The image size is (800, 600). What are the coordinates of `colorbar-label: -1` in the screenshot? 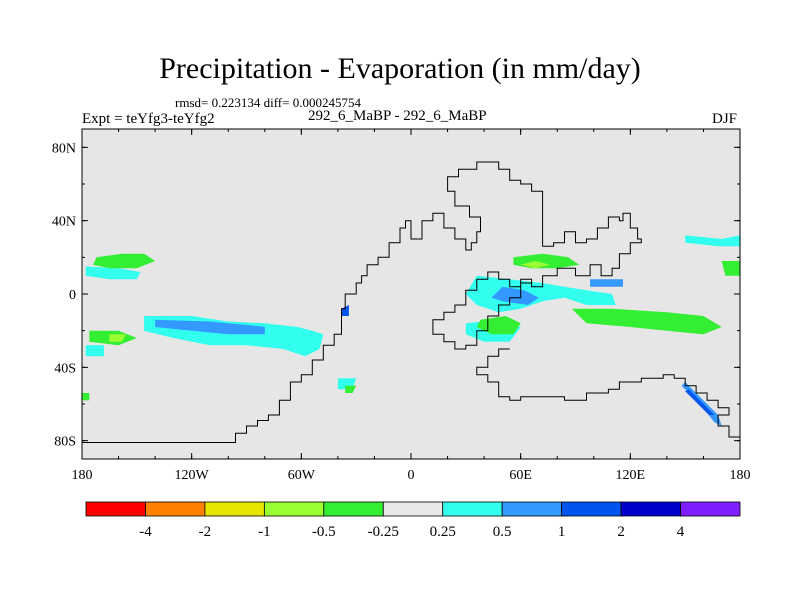 It's located at (264, 532).